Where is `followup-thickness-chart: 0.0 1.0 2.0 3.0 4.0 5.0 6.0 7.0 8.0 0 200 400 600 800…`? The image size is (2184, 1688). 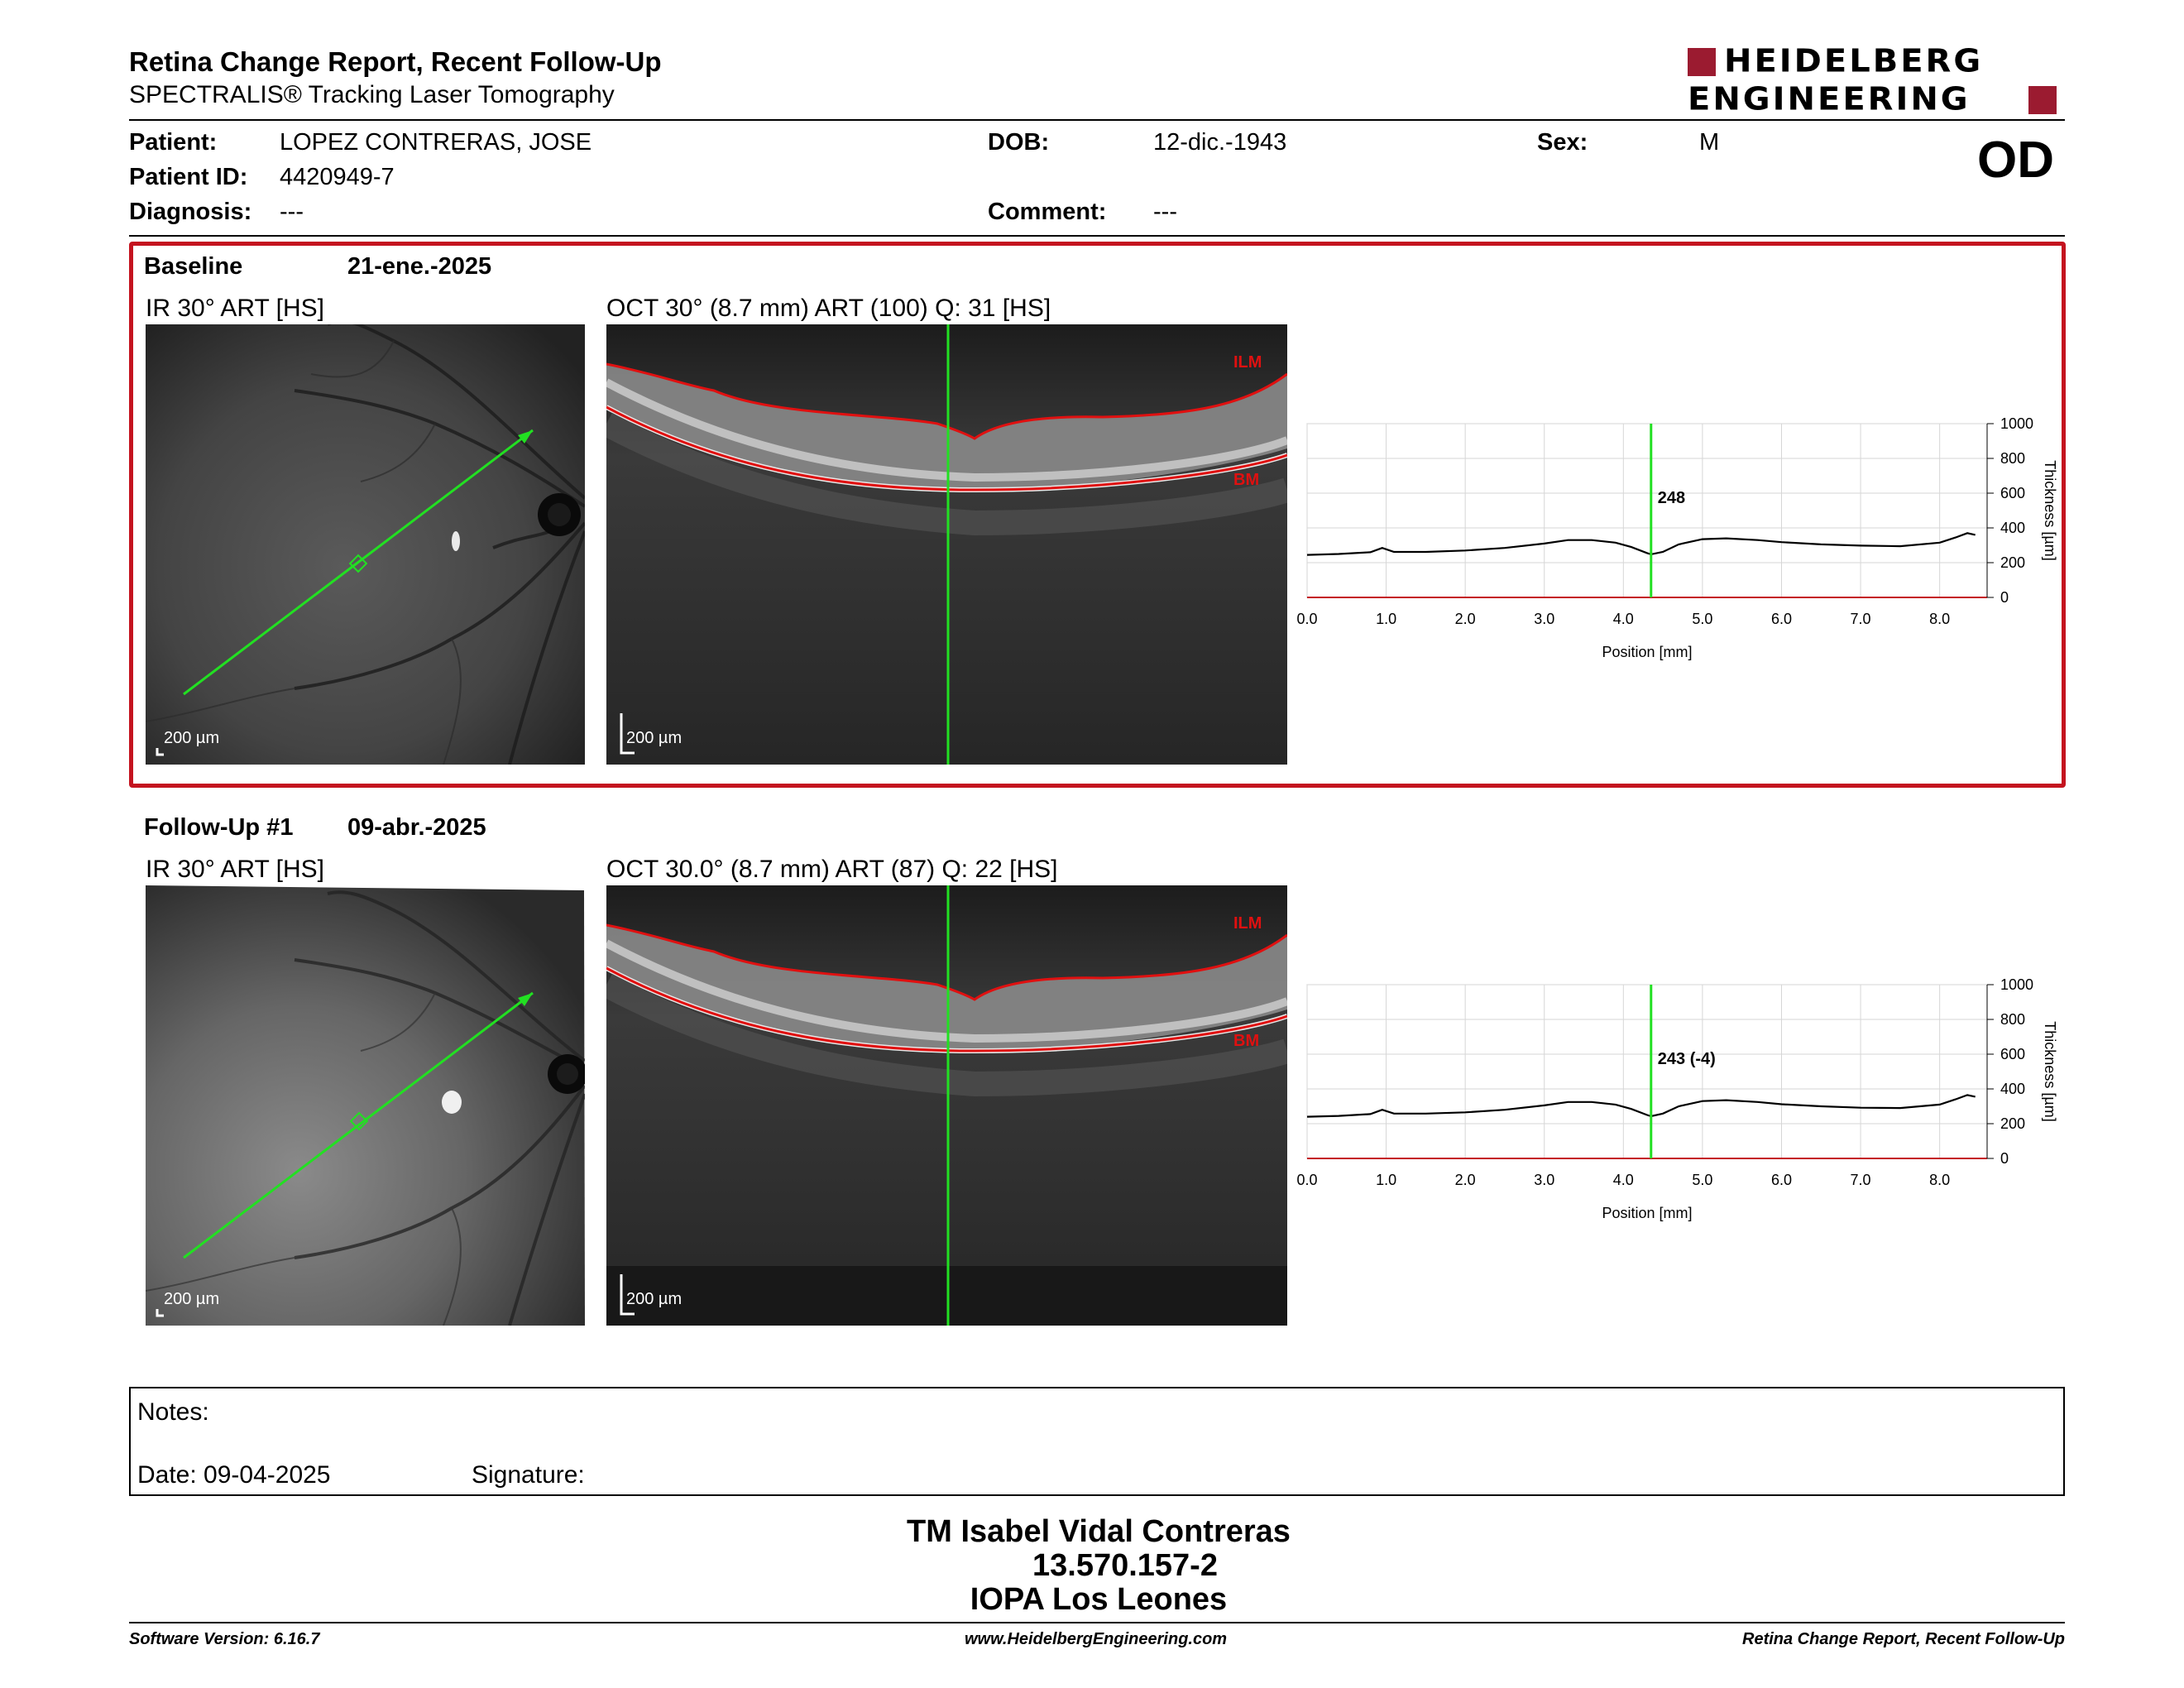
followup-thickness-chart: 0.0 1.0 2.0 3.0 4.0 5.0 6.0 7.0 8.0 0 200 400 600 800… is located at coordinates (1688, 1103).